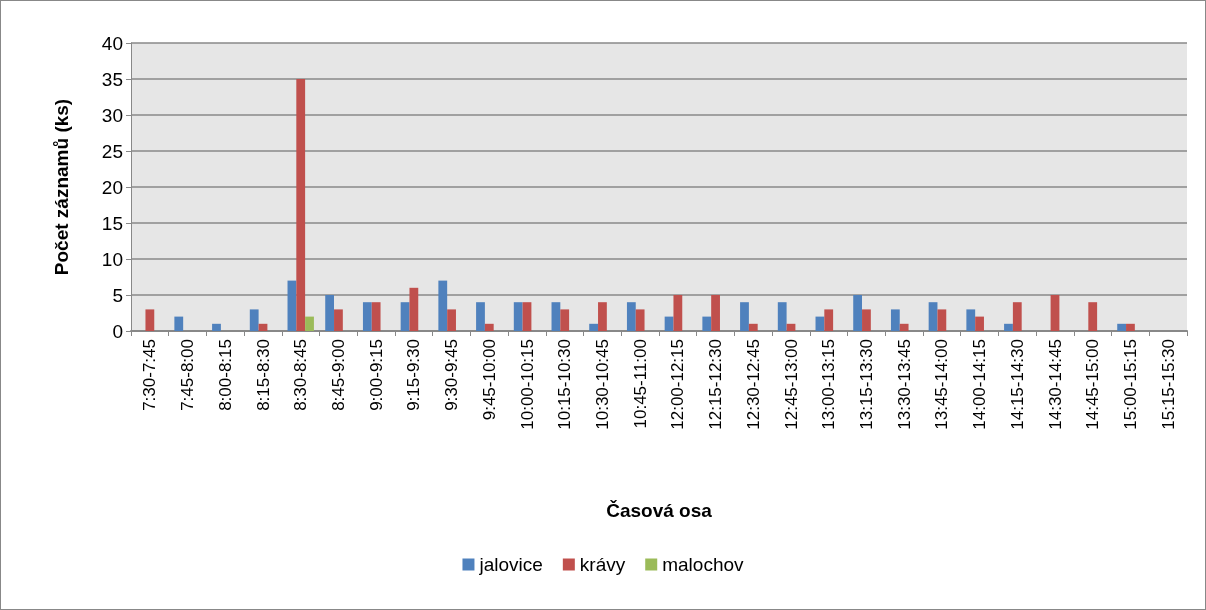 The width and height of the screenshot is (1206, 610). Describe the element at coordinates (225, 375) in the screenshot. I see `x-tick-label: 8:00-8:15` at that location.